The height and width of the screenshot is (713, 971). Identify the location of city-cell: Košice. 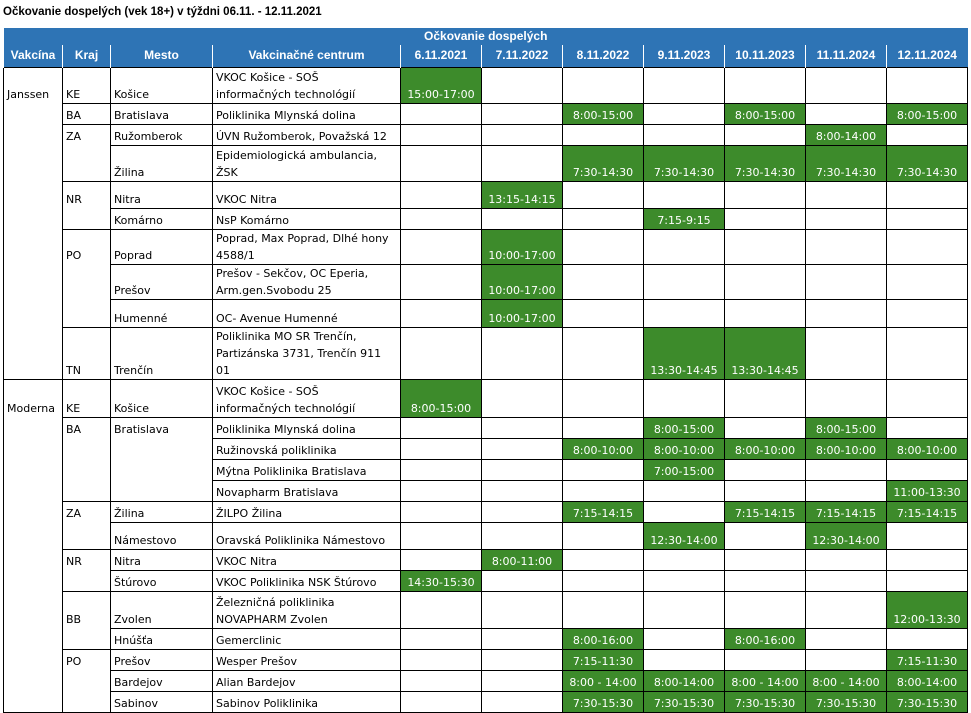
(161, 397).